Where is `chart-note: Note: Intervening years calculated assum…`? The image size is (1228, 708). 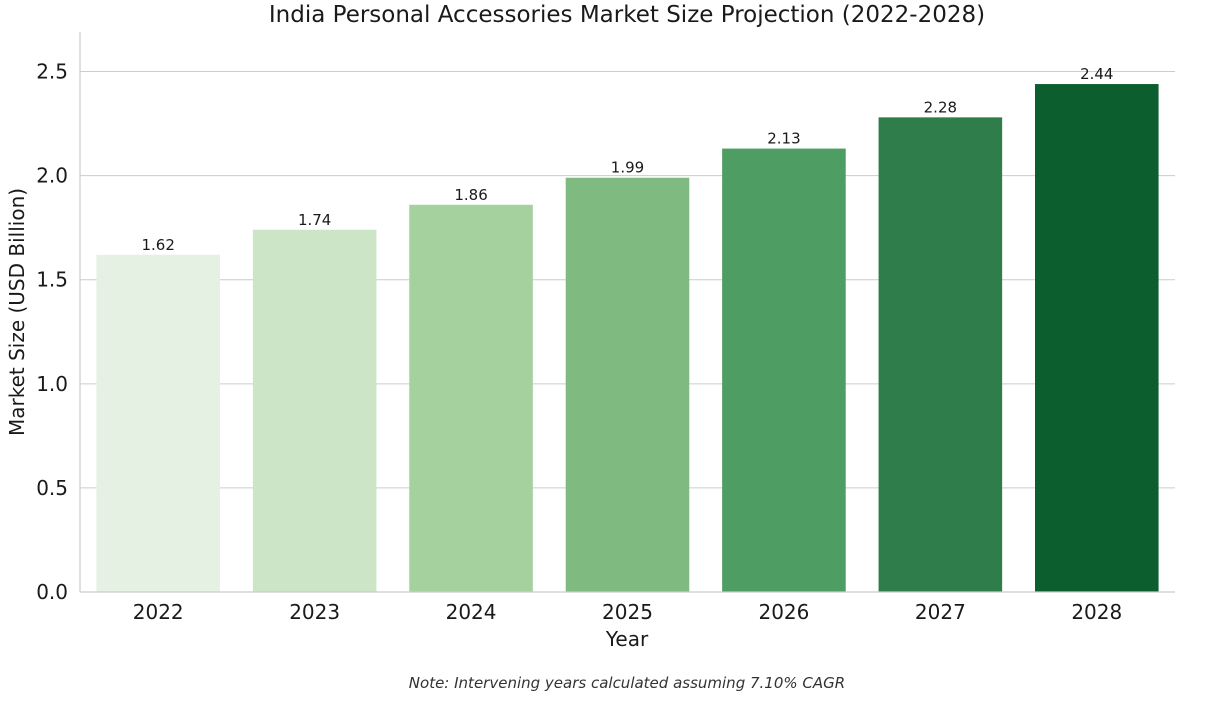
chart-note: Note: Intervening years calculated assum… is located at coordinates (627, 683).